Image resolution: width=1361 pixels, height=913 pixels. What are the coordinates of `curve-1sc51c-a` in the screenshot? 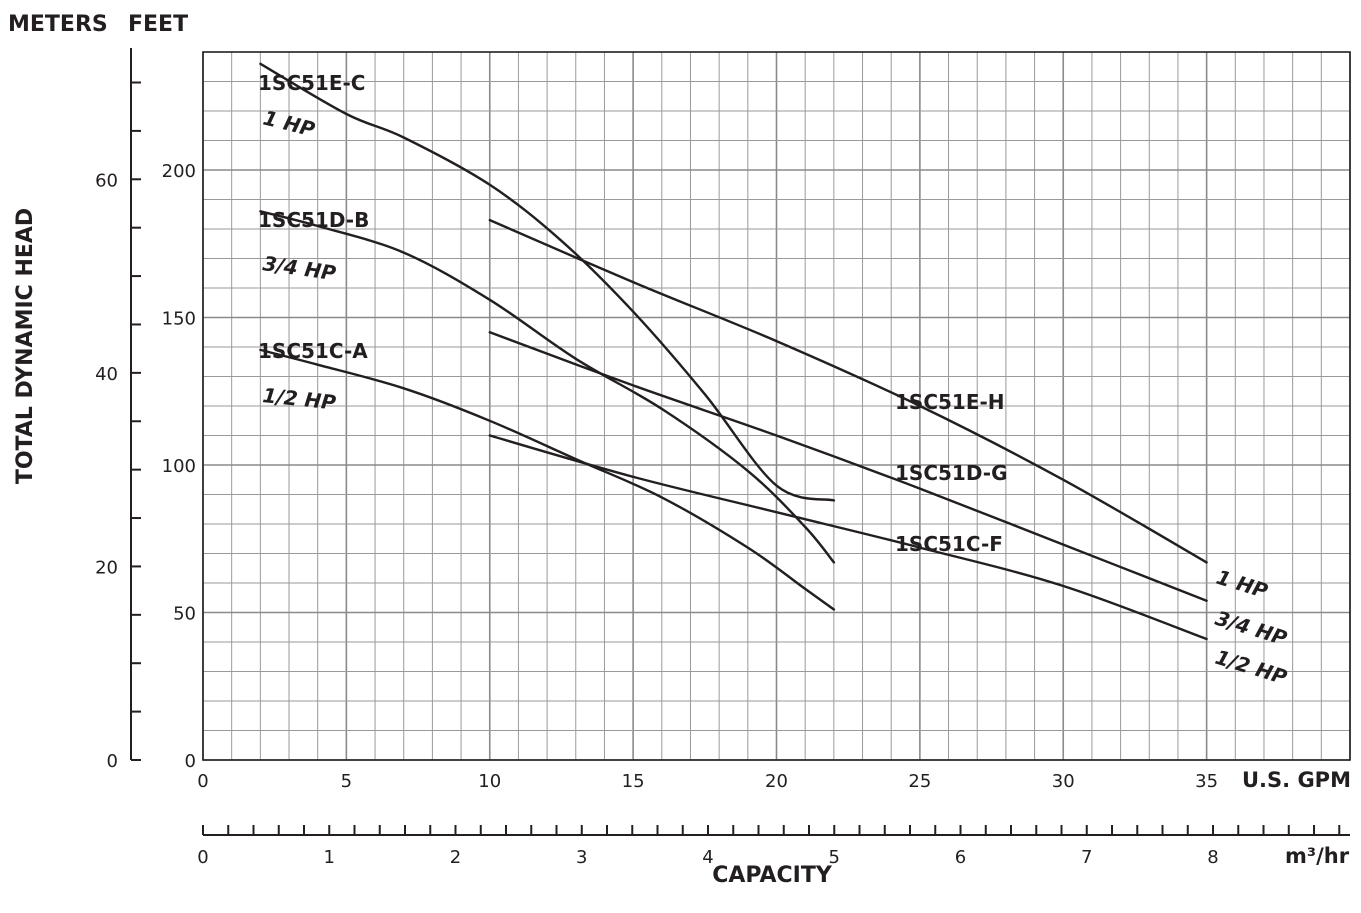 It's located at (547, 479).